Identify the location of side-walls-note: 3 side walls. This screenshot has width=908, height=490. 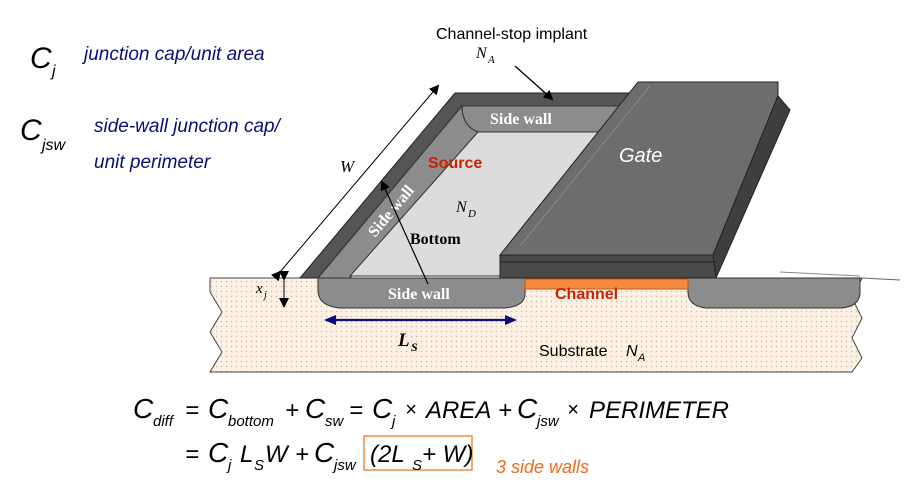
(542, 467).